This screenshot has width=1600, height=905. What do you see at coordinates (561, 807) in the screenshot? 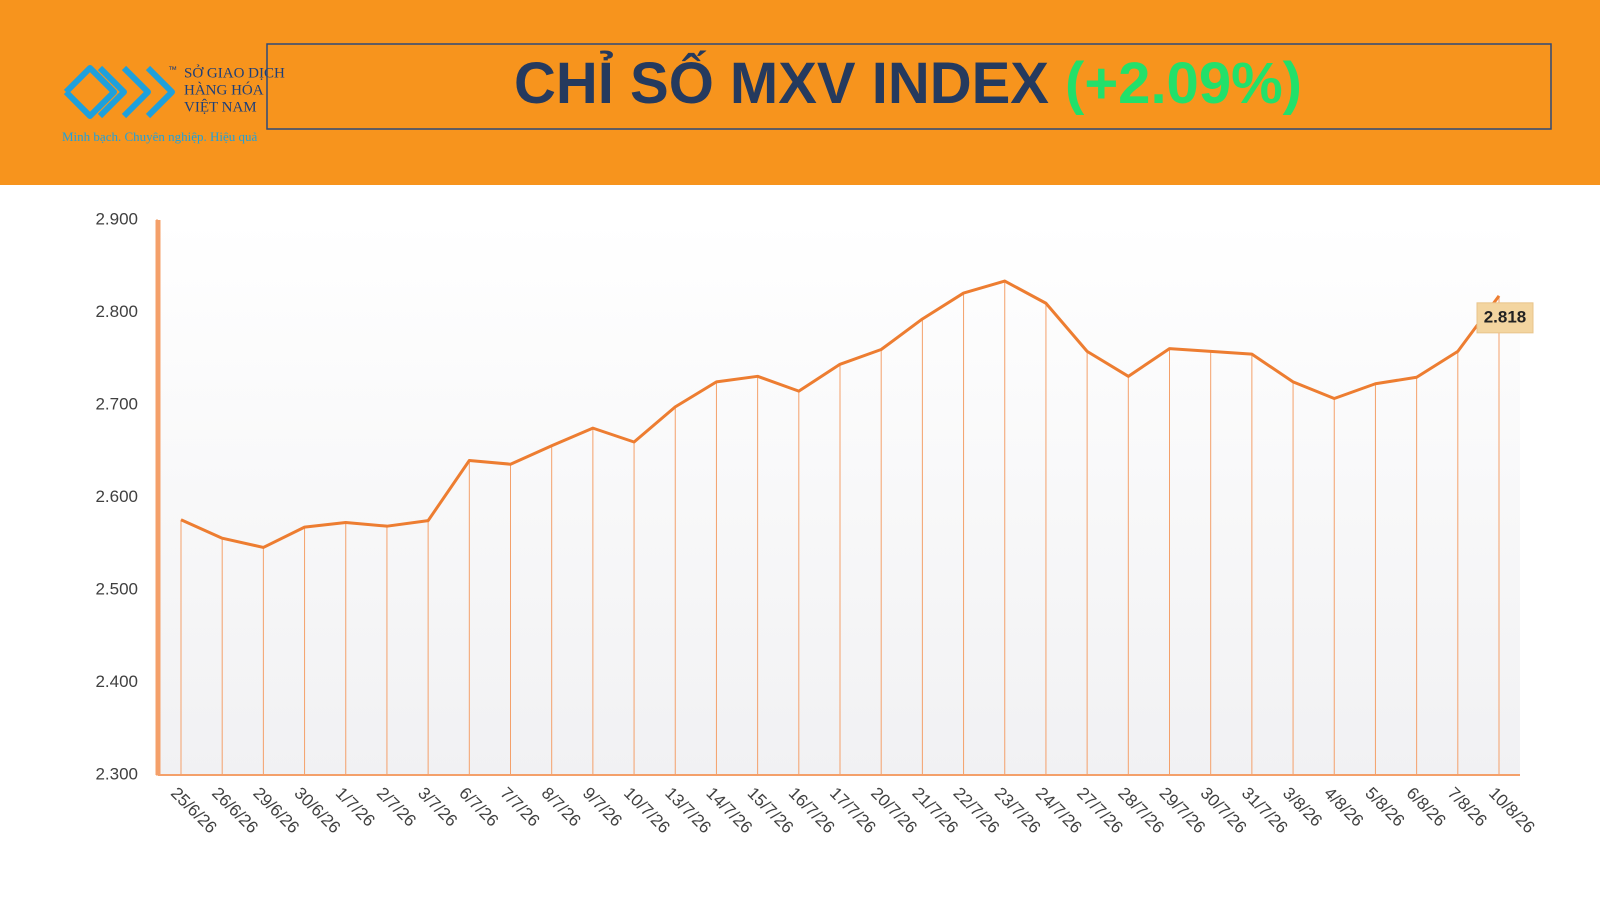
I see `x-tick-label: 8/7/26` at bounding box center [561, 807].